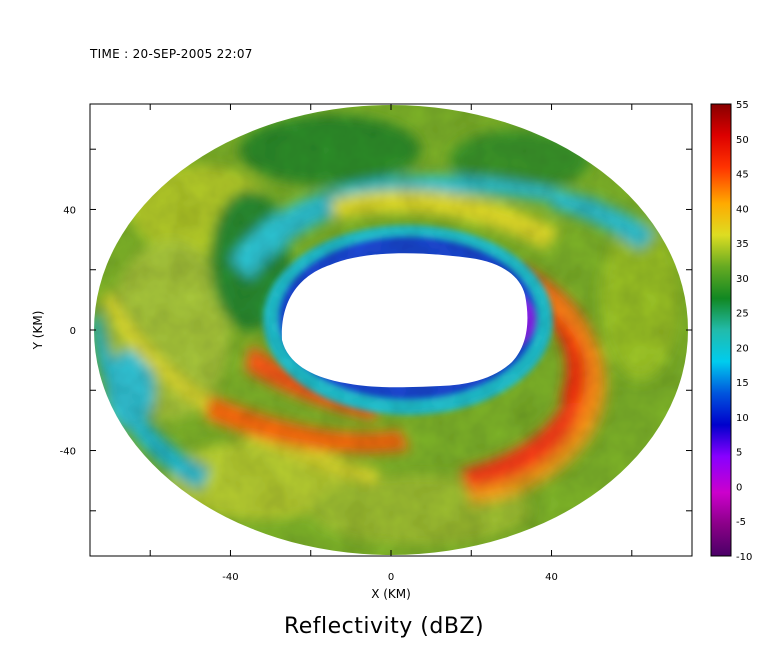 This screenshot has width=768, height=662. I want to click on x-tick-label: 0, so click(391, 577).